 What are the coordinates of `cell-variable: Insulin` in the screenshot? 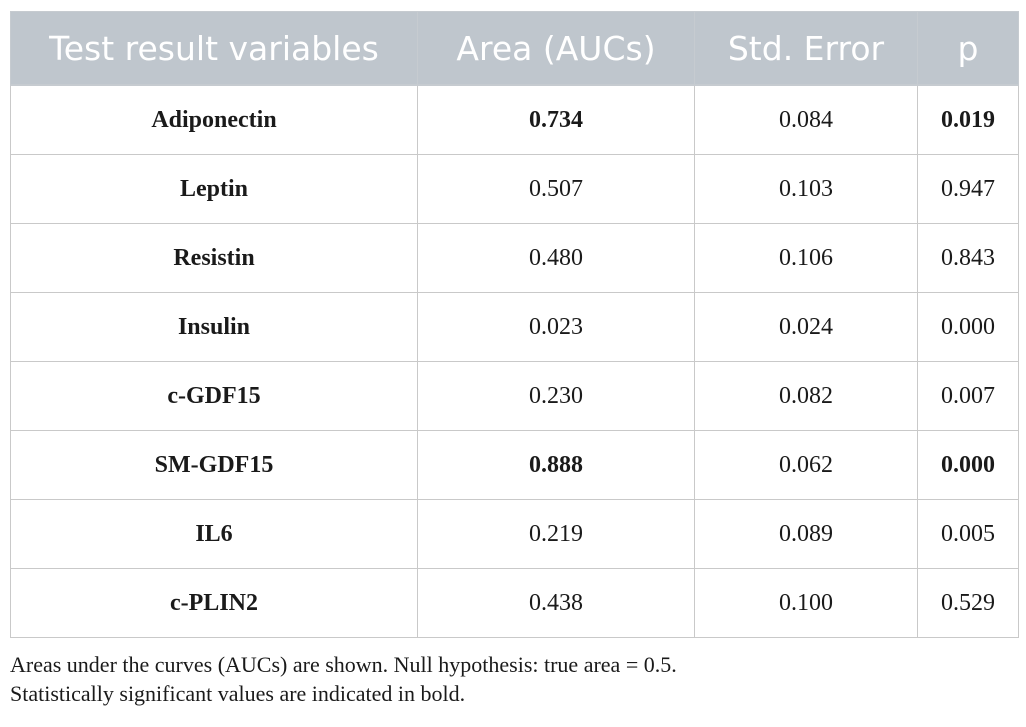 It's located at (214, 327).